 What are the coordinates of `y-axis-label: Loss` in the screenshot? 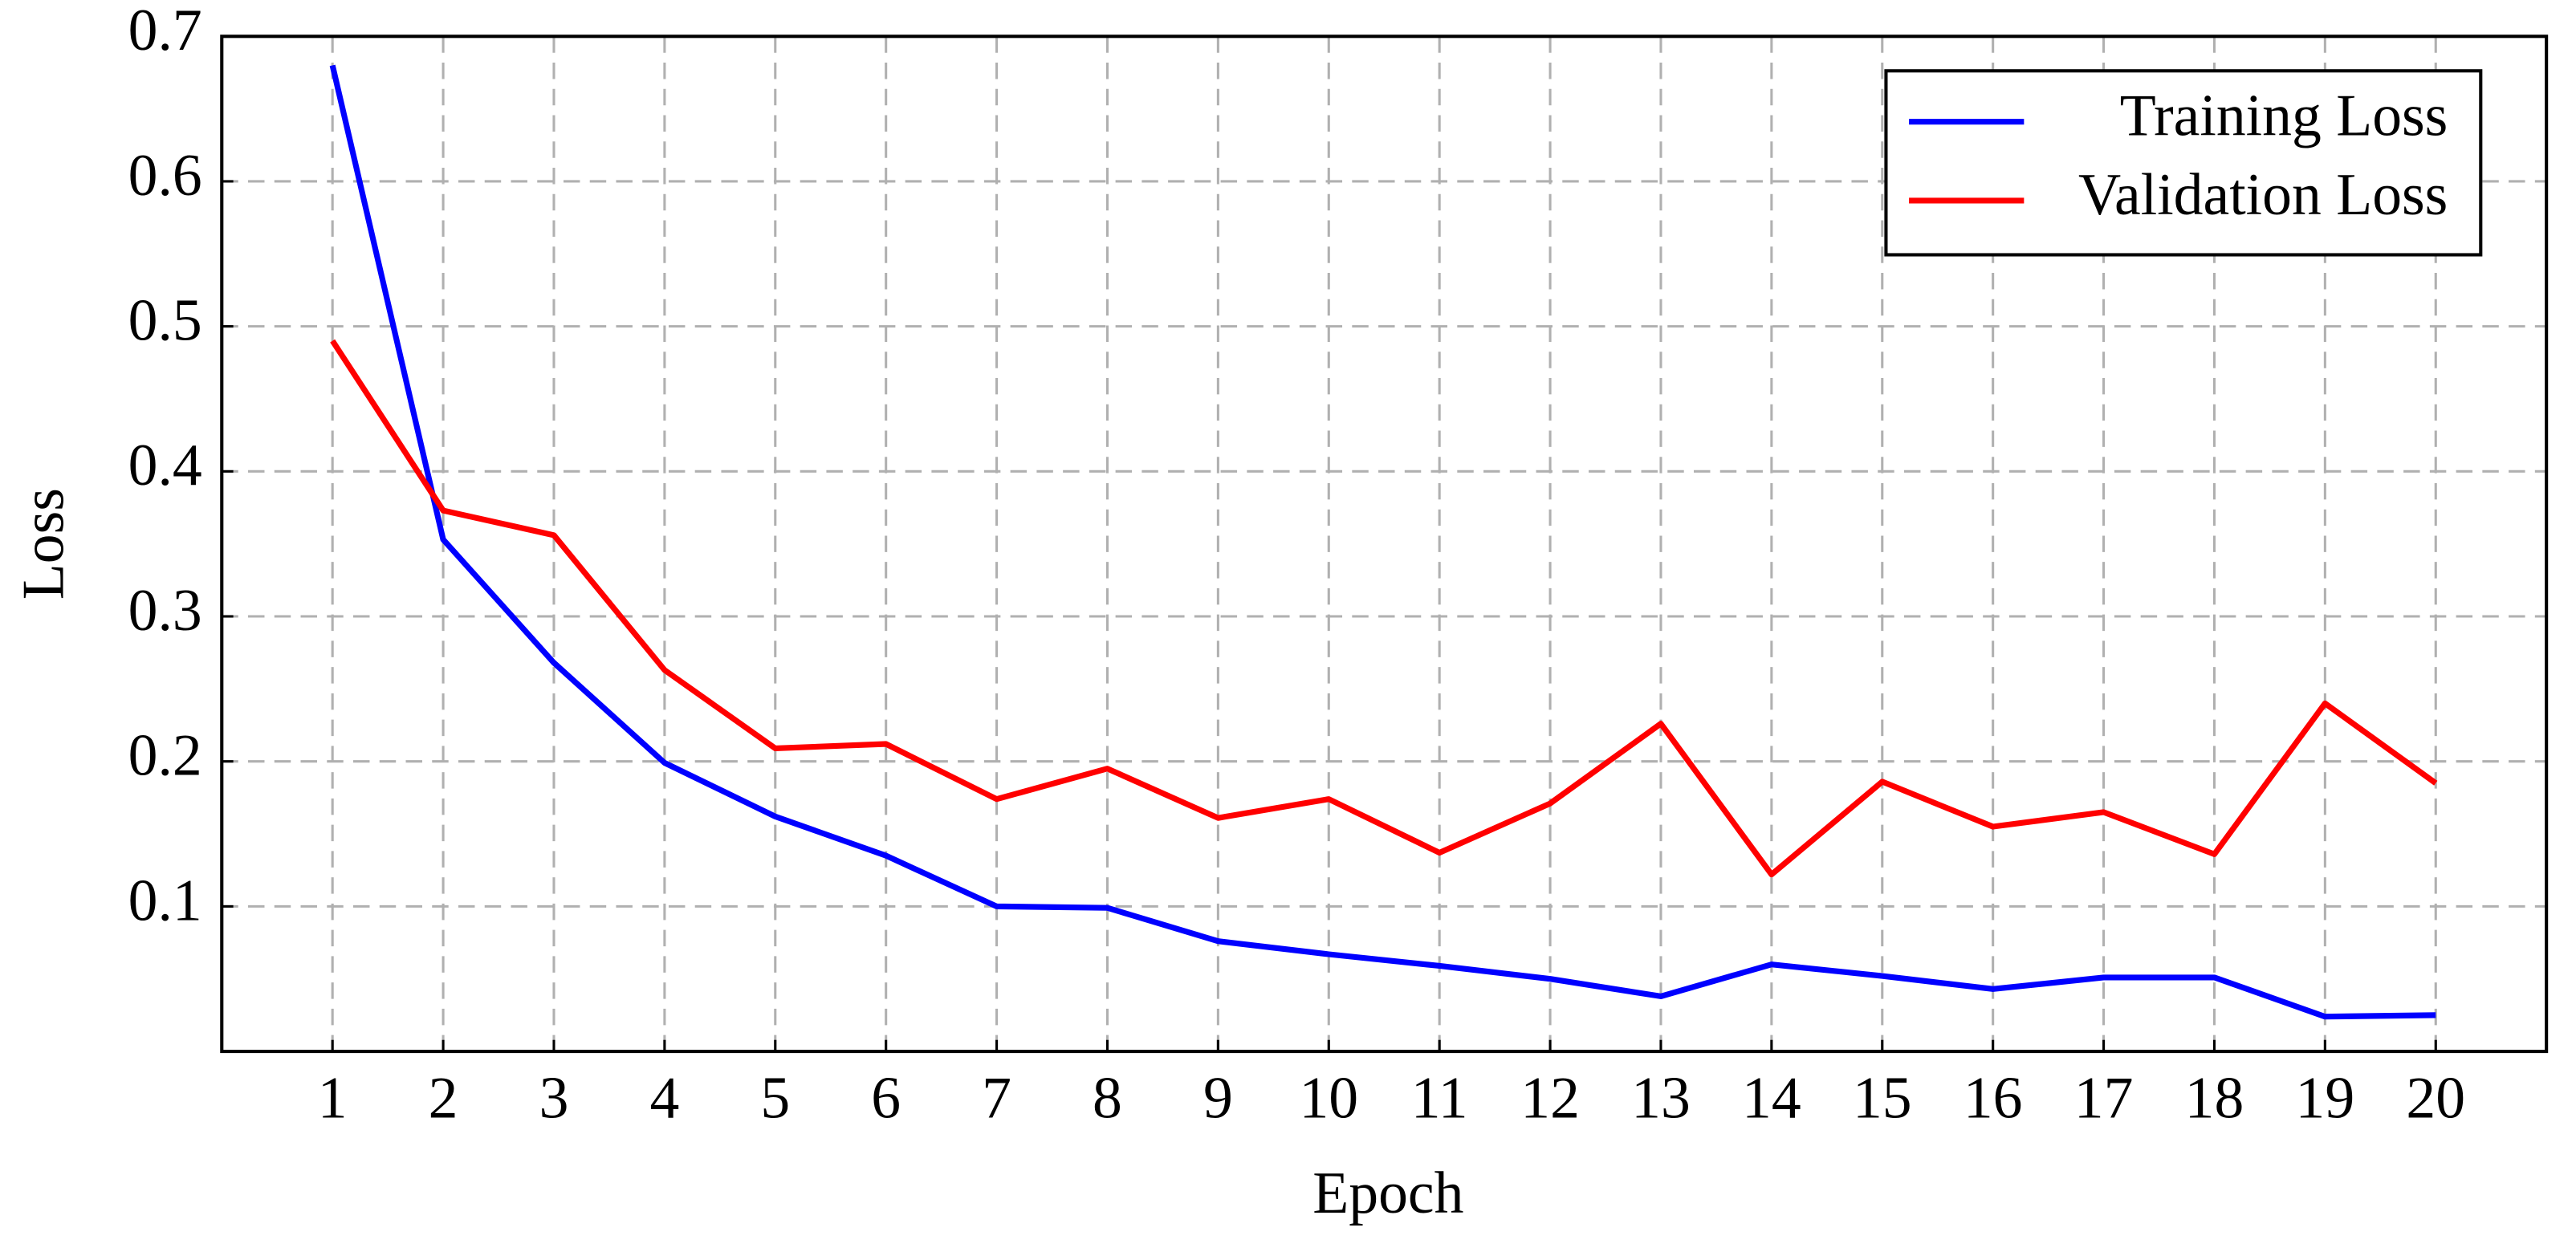 It's located at (42, 544).